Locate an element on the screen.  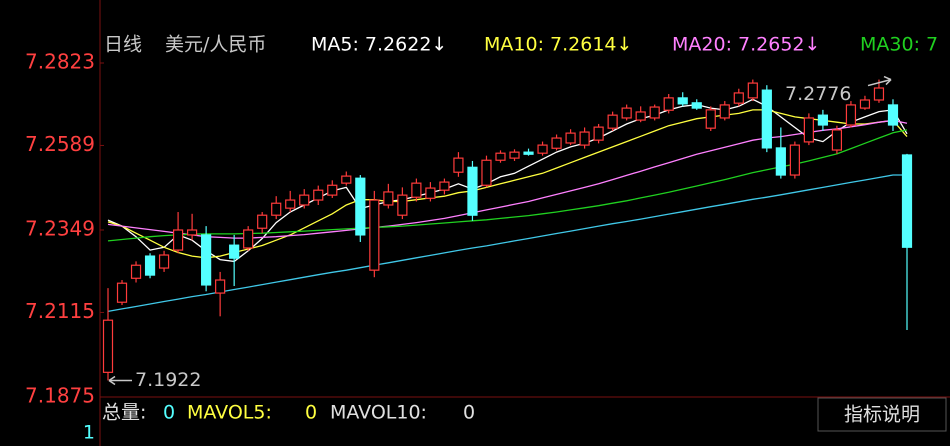
y-tick-label: 7.2349 is located at coordinates (60, 229).